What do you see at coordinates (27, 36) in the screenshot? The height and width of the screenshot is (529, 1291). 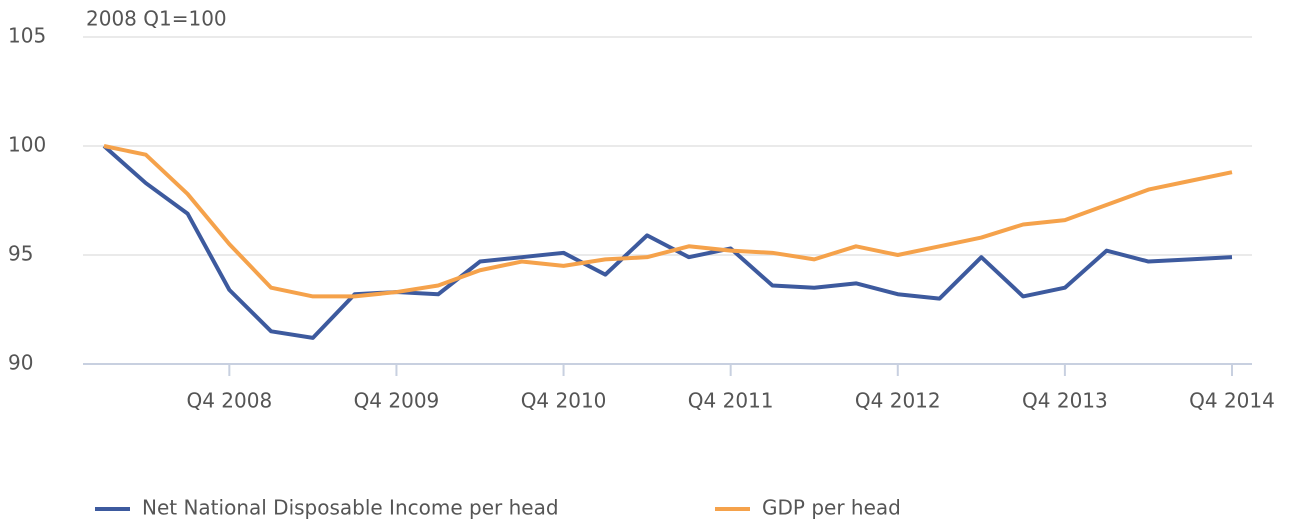 I see `y-tick-label: 105` at bounding box center [27, 36].